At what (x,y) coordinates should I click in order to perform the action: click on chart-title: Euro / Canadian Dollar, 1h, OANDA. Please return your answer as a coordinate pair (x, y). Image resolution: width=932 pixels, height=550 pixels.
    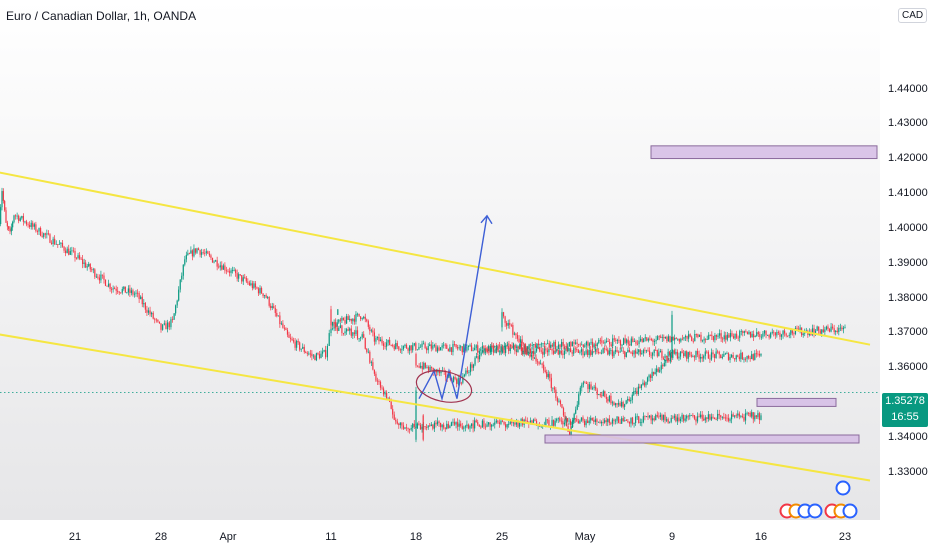
    Looking at the image, I should click on (101, 16).